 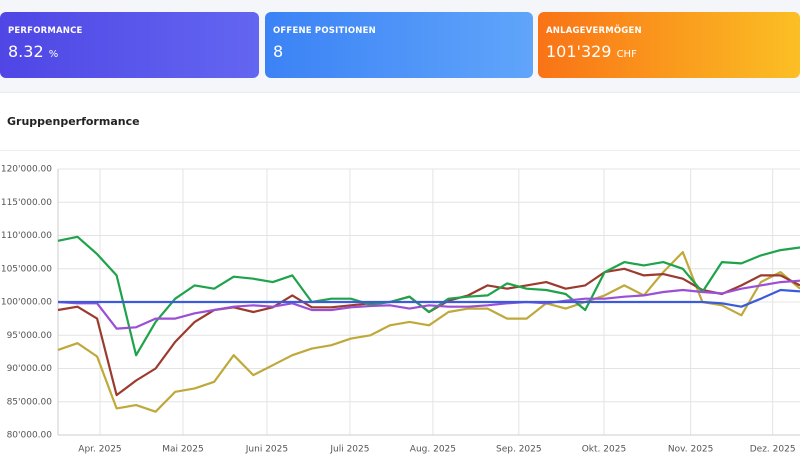 I want to click on x-tick-label: Juli 2025, so click(x=349, y=450).